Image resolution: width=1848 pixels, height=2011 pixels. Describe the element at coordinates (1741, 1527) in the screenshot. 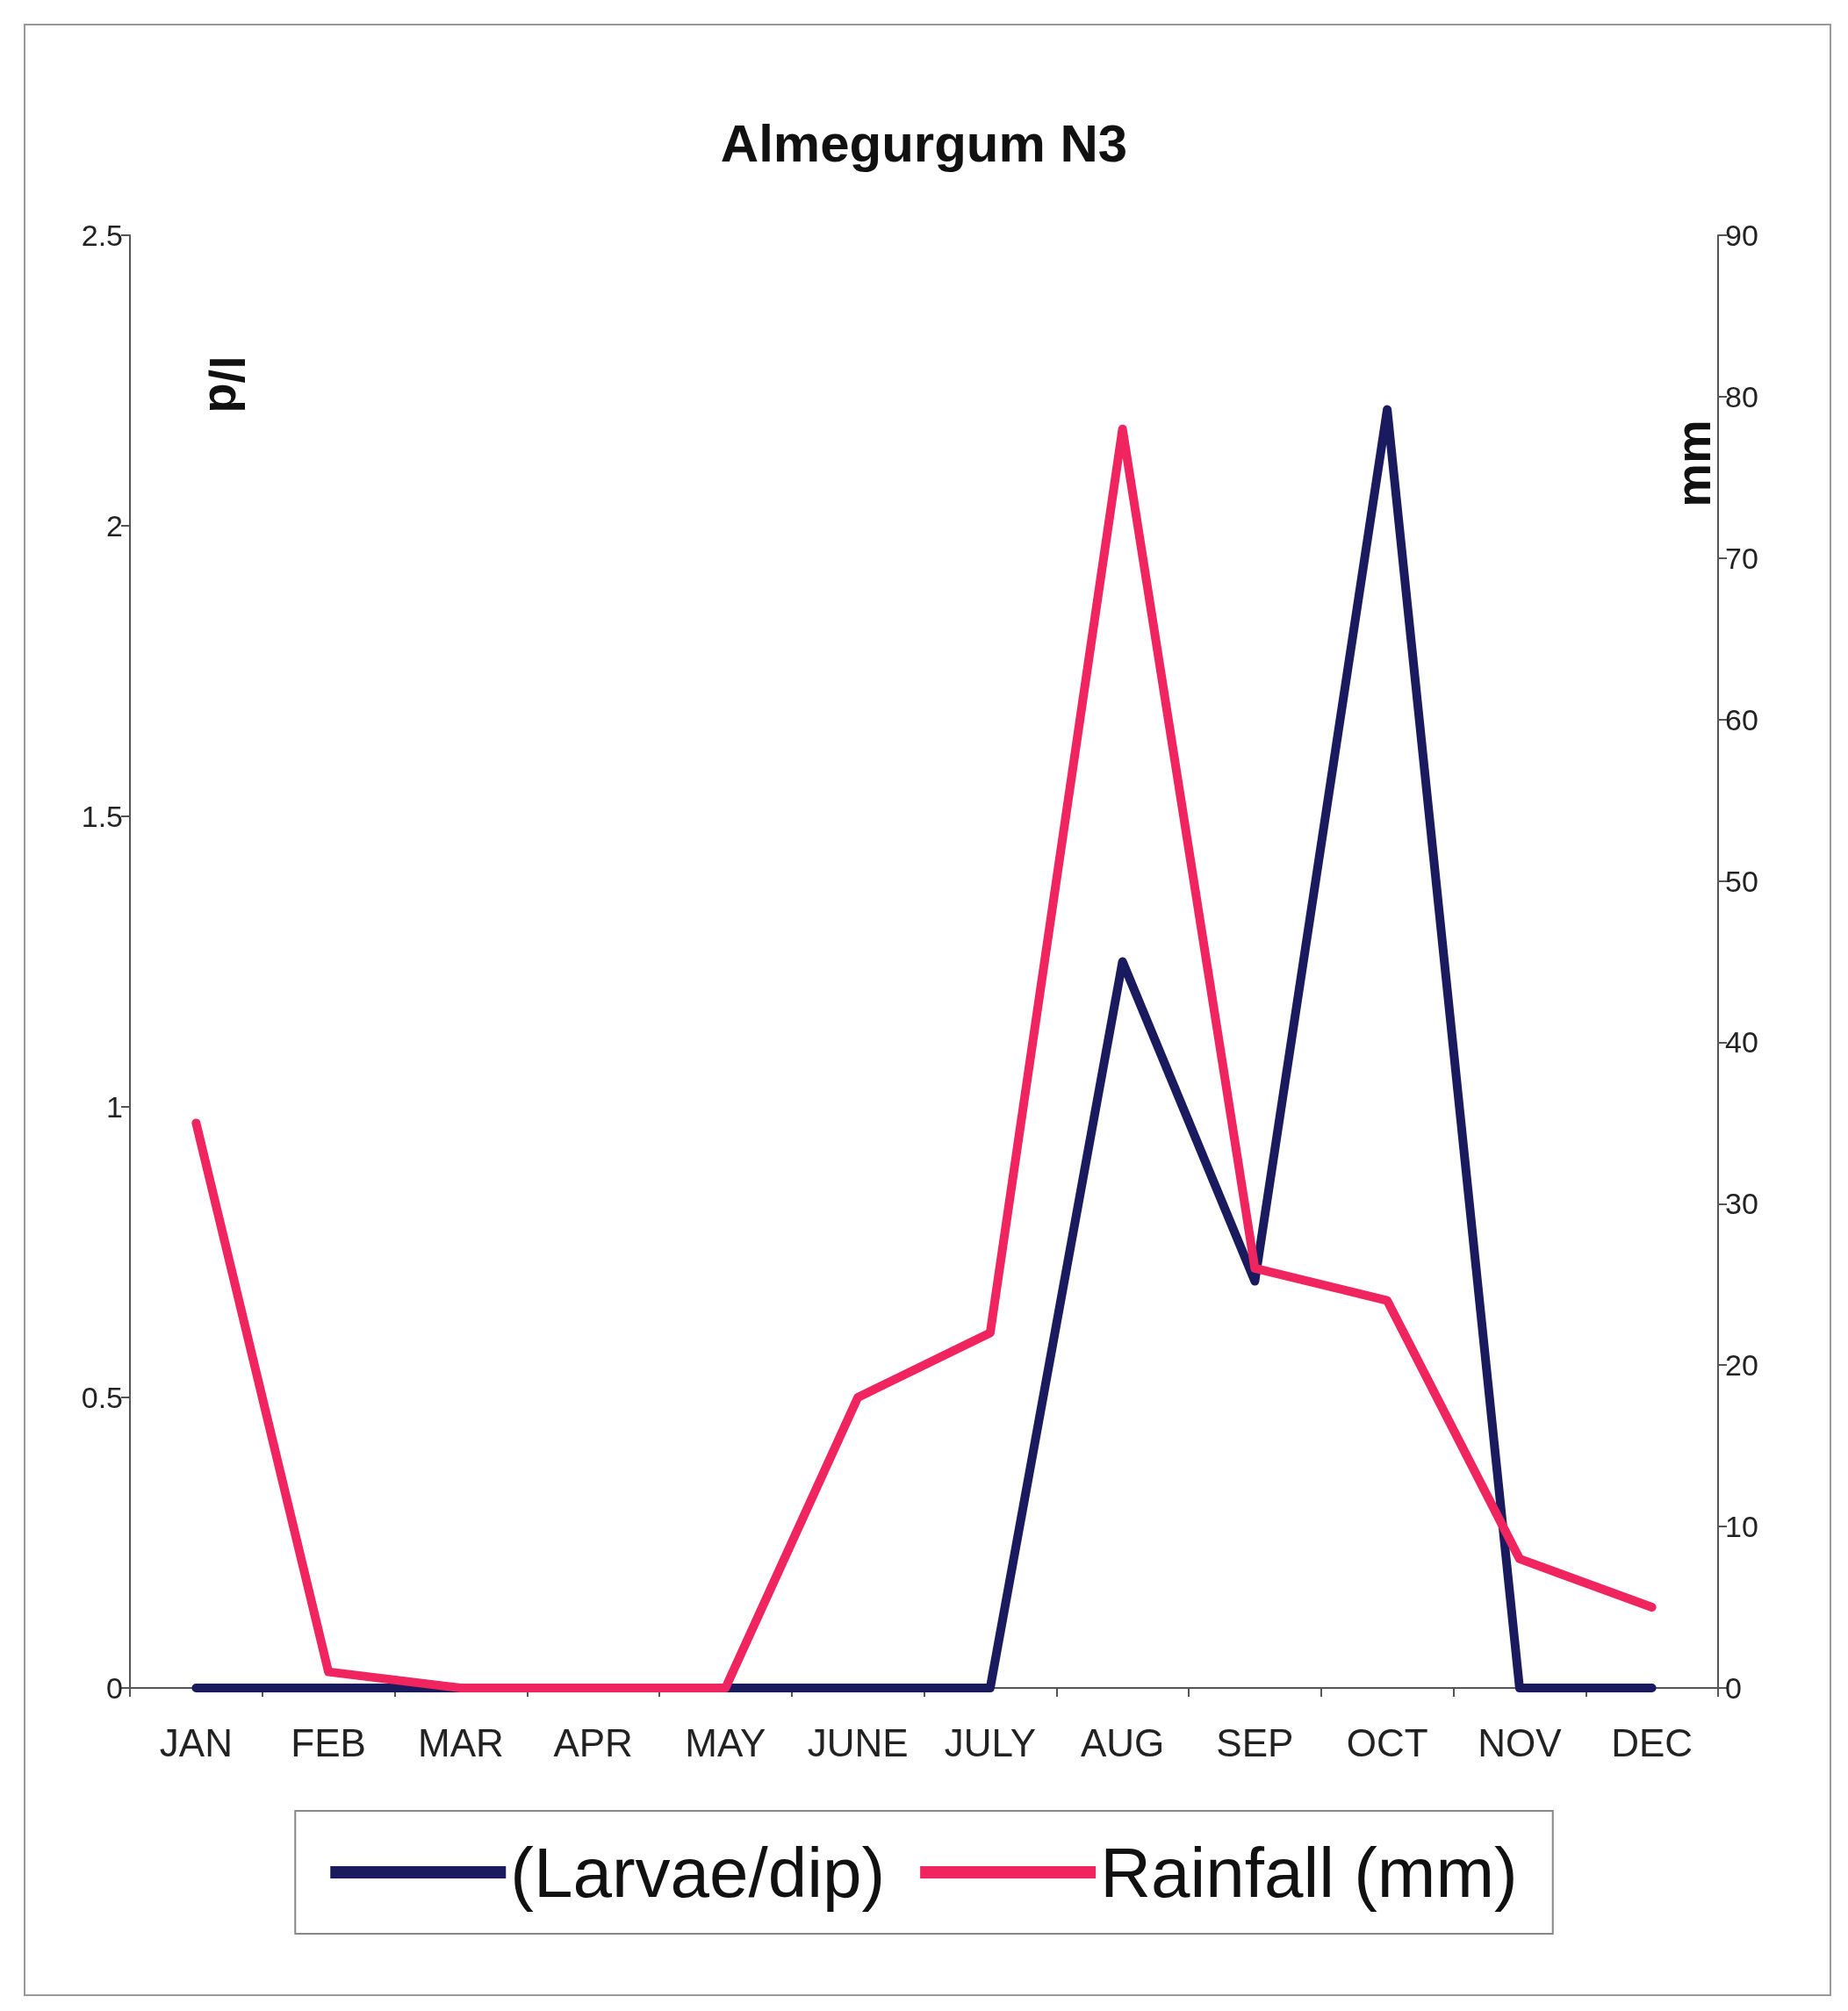

I see `y2-tick-label: 10` at that location.